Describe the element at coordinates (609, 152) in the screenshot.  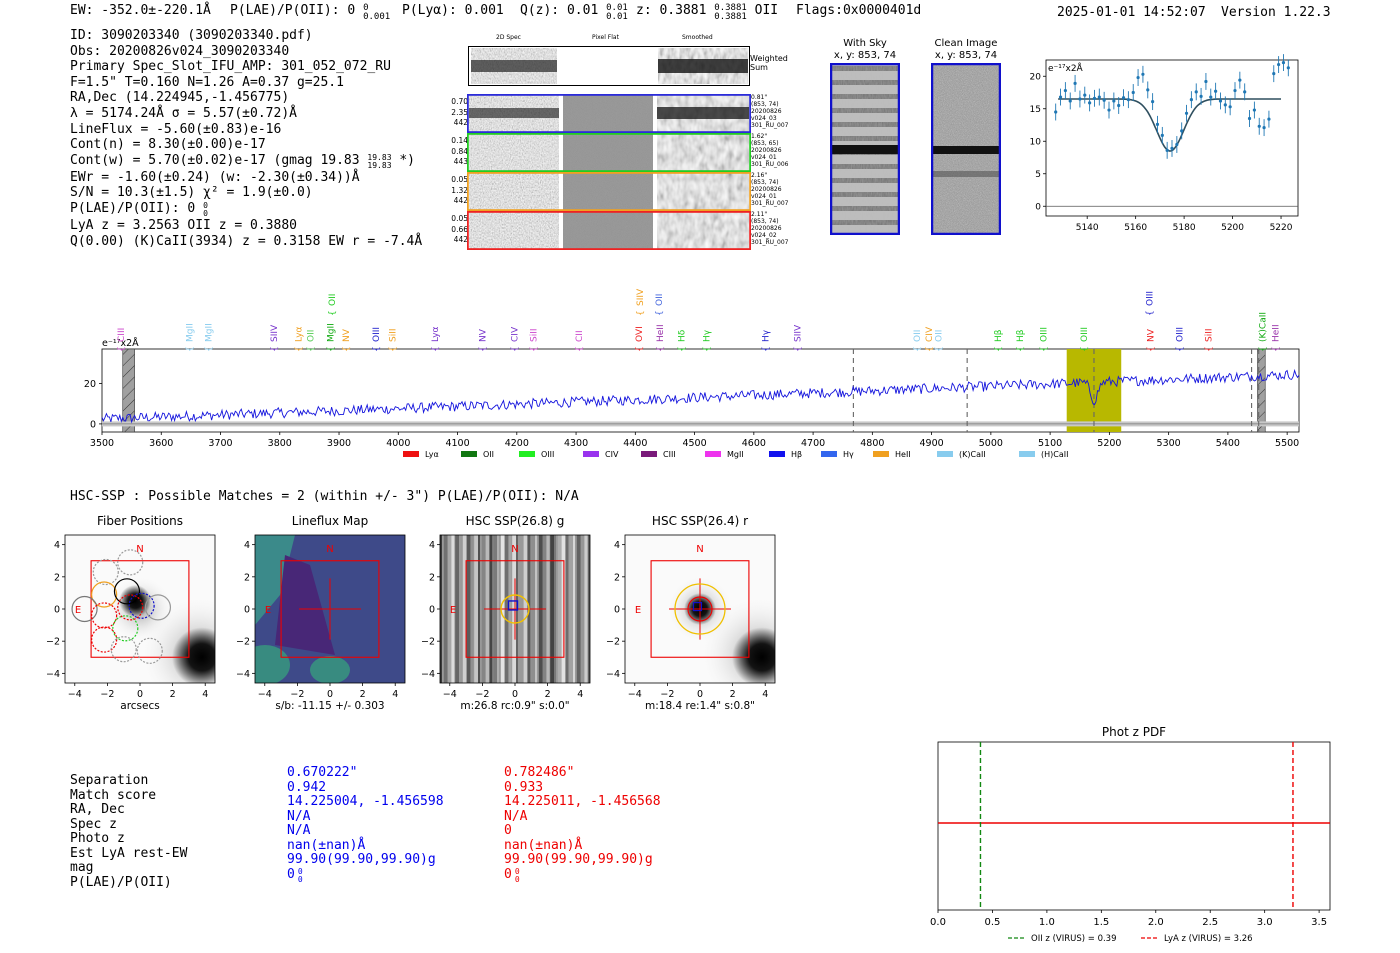
I see `fiber-border` at that location.